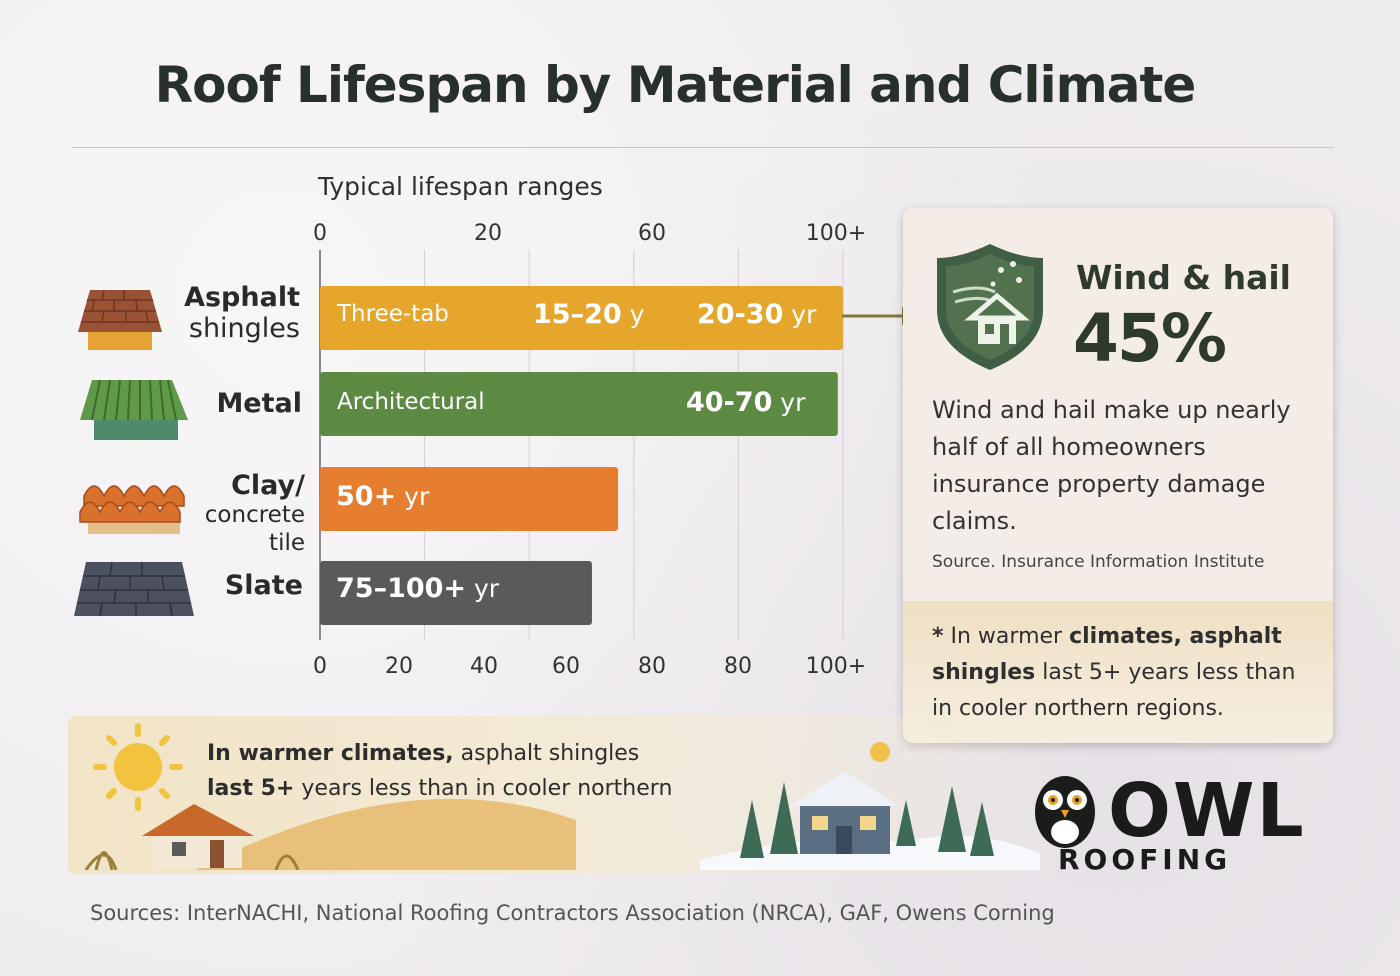  Describe the element at coordinates (577, 314) in the screenshot. I see `bar-label-value: 15–20` at that location.